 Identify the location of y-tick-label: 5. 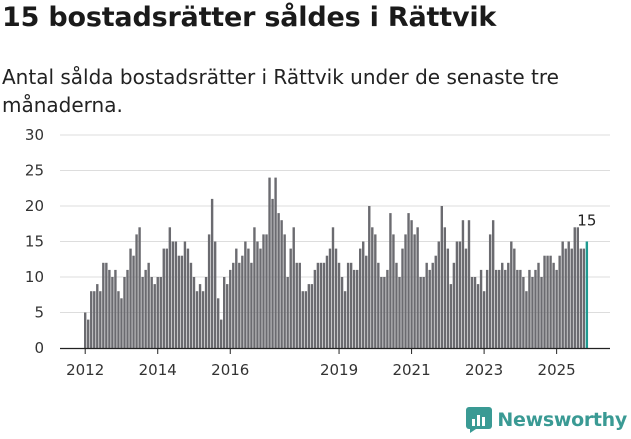
(39, 313).